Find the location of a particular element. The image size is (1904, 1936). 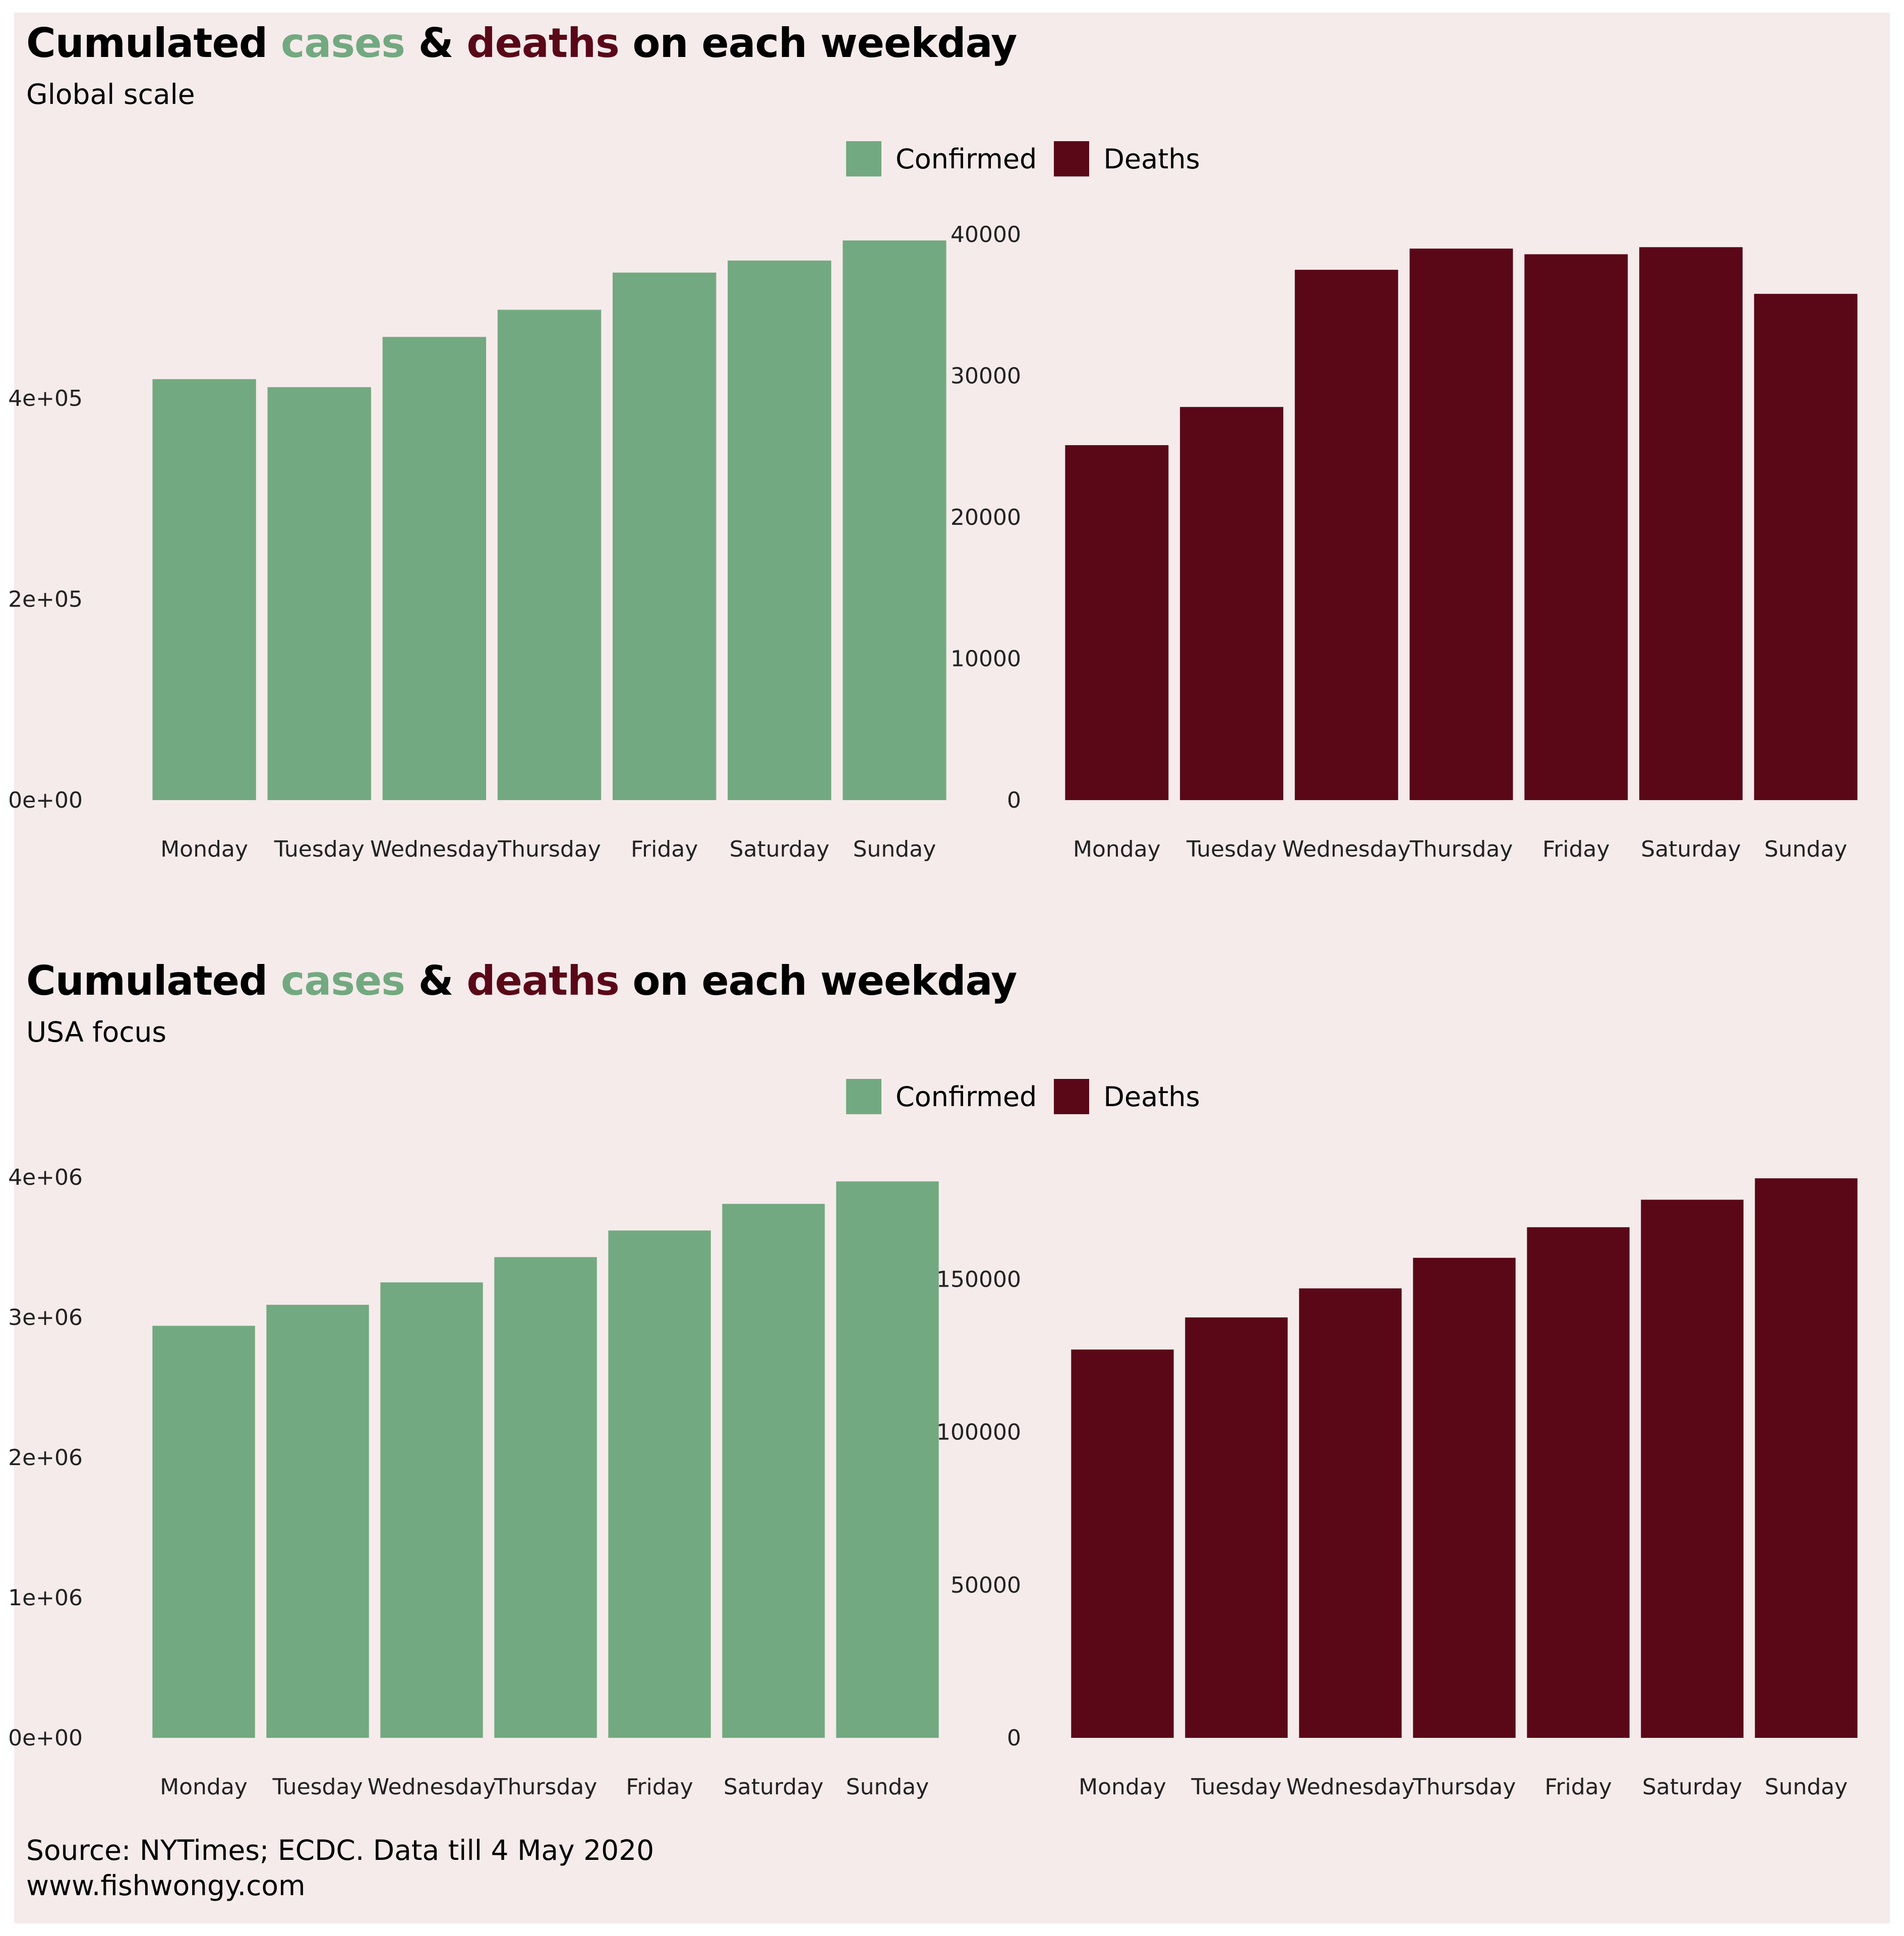

global-confirmed-x-tick-label: Monday is located at coordinates (204, 849).